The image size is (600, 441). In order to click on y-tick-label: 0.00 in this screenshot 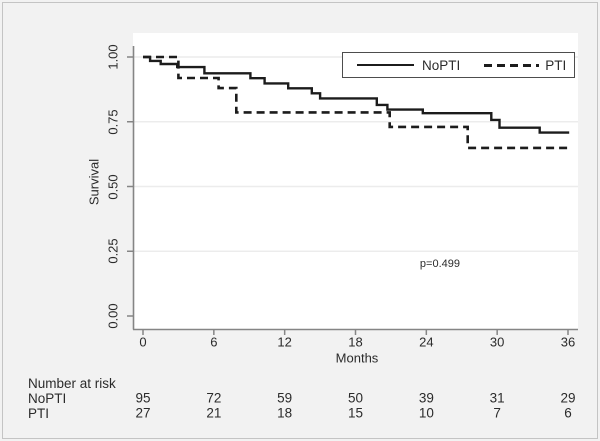, I will do `click(113, 316)`.